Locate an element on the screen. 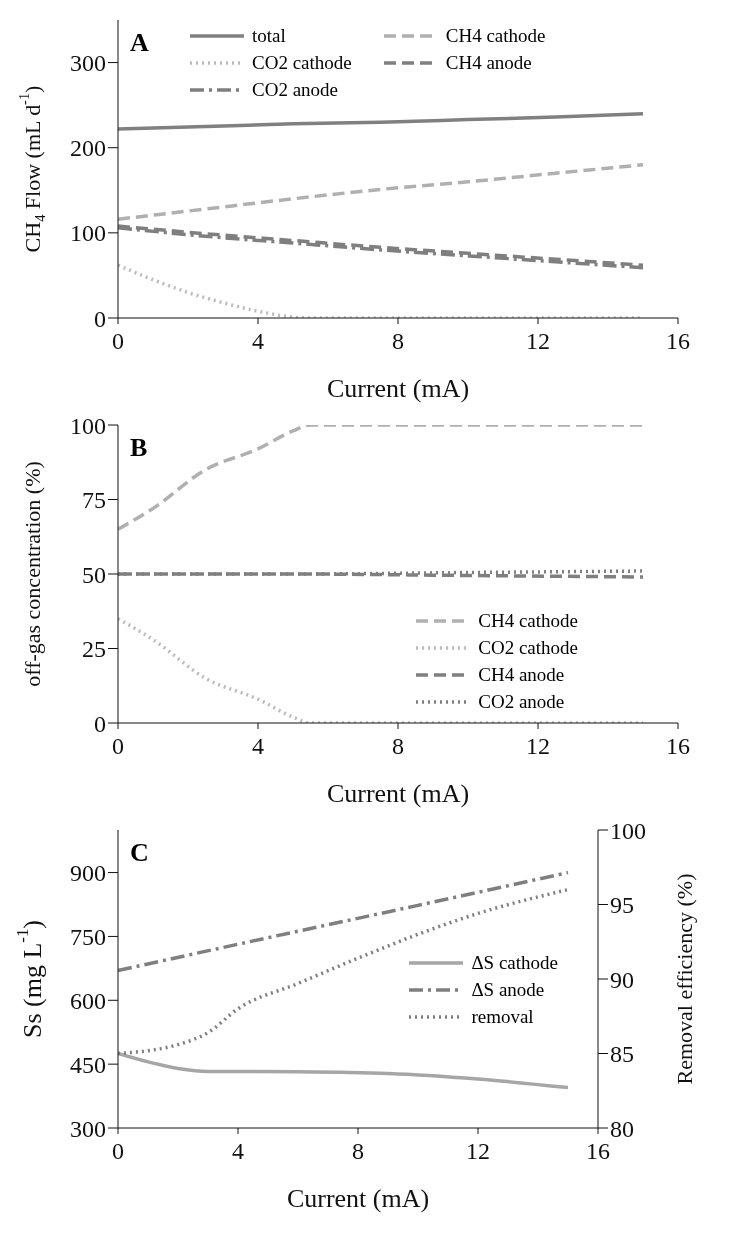 This screenshot has height=1253, width=733. y-tick-label: 900 is located at coordinates (88, 873).